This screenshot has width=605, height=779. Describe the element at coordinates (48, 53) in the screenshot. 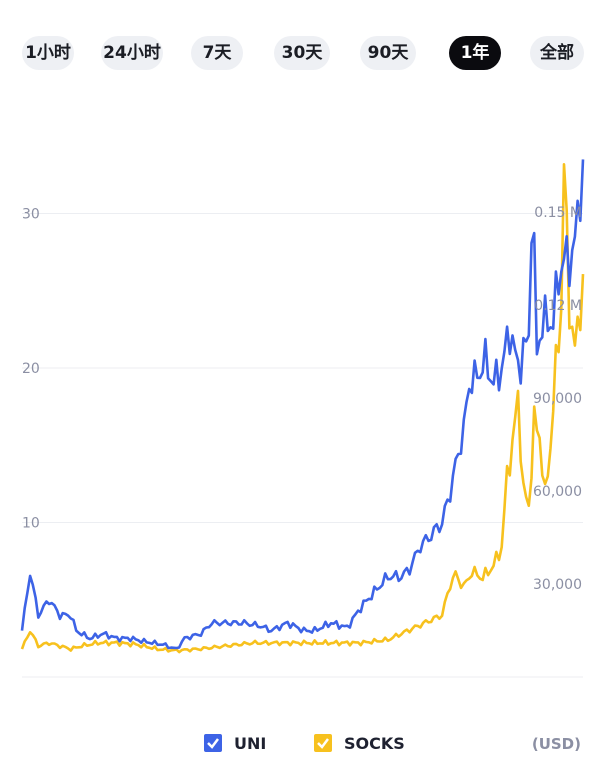

I see `tab-1h: 1小时` at that location.